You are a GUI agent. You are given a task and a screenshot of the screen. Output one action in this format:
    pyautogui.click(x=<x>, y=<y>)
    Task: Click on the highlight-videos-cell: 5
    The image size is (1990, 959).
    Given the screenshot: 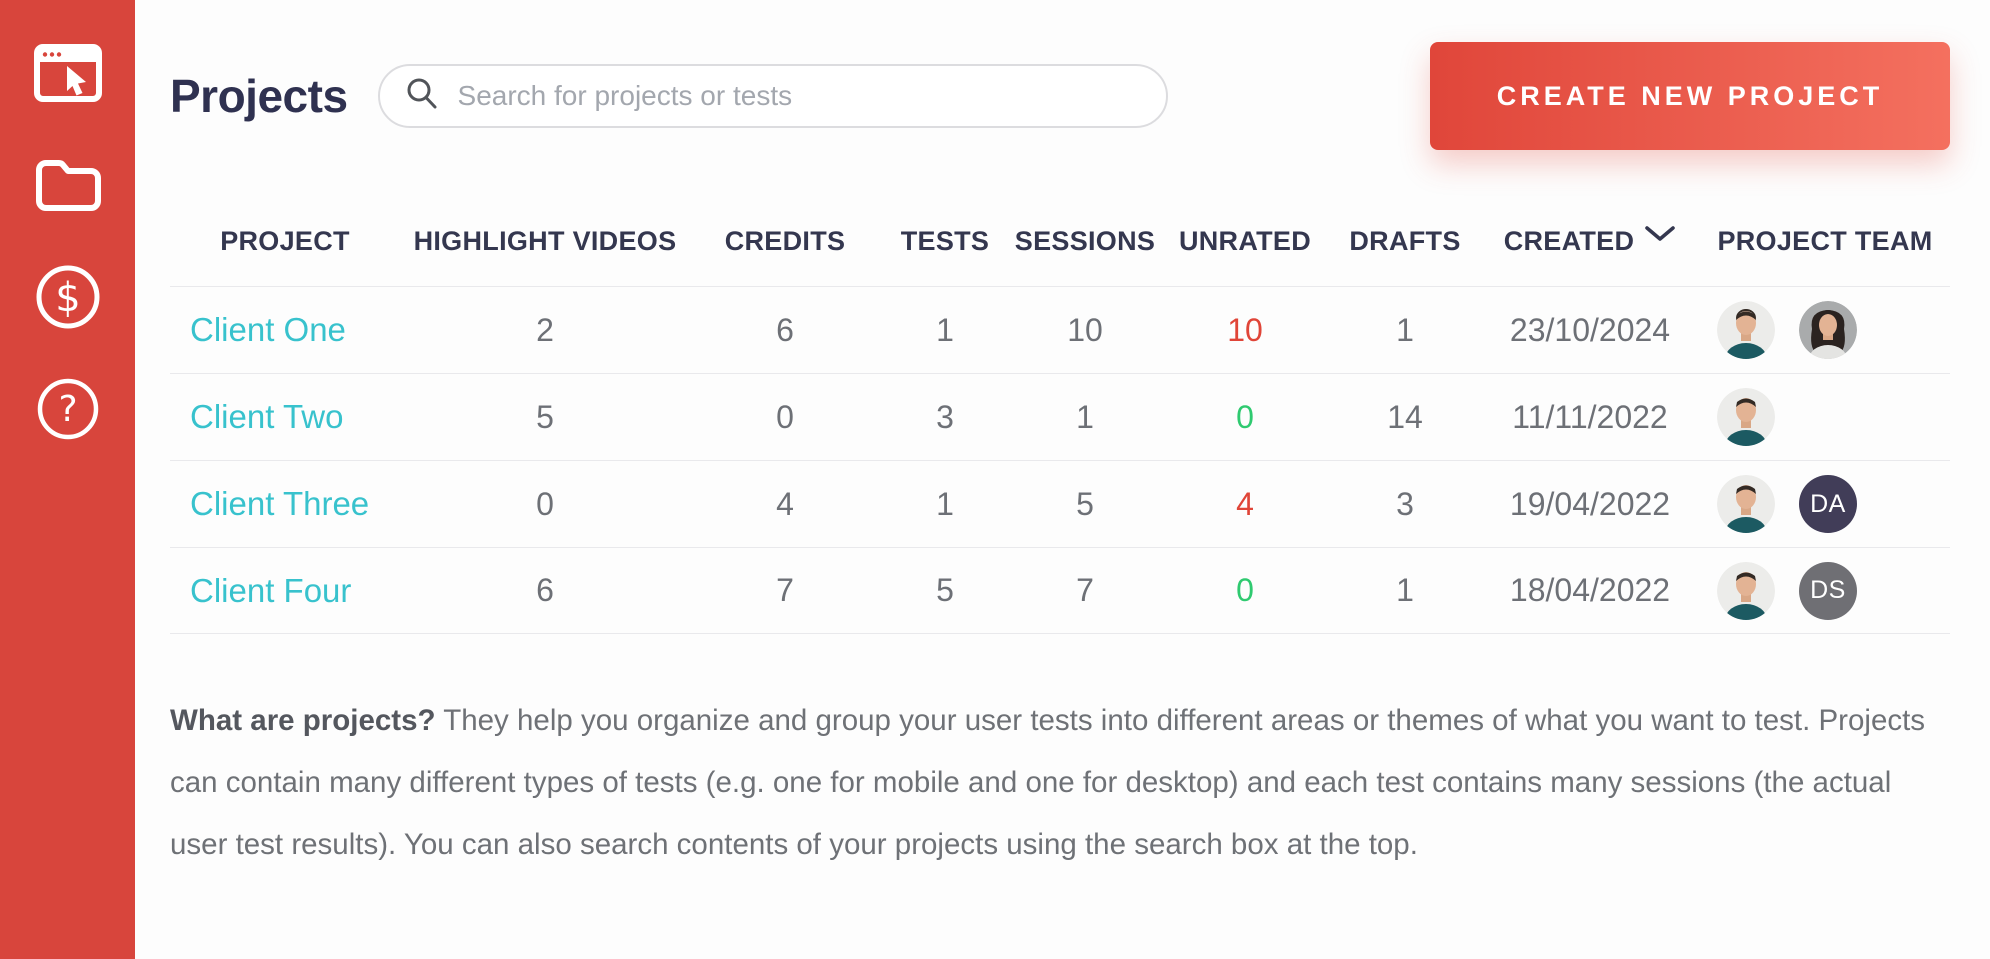 What is the action you would take?
    pyautogui.click(x=545, y=416)
    